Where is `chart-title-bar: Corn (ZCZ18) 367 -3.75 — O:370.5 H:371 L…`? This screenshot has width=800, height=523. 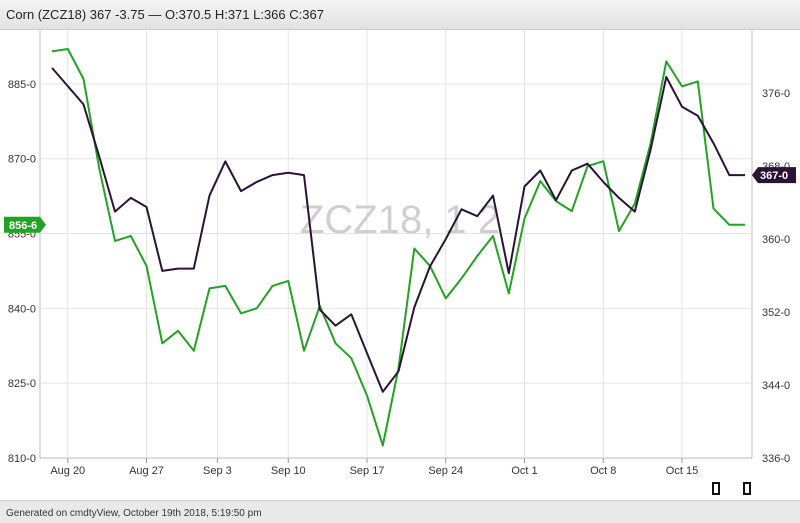
chart-title-bar: Corn (ZCZ18) 367 -3.75 — O:370.5 H:371 L… is located at coordinates (400, 15).